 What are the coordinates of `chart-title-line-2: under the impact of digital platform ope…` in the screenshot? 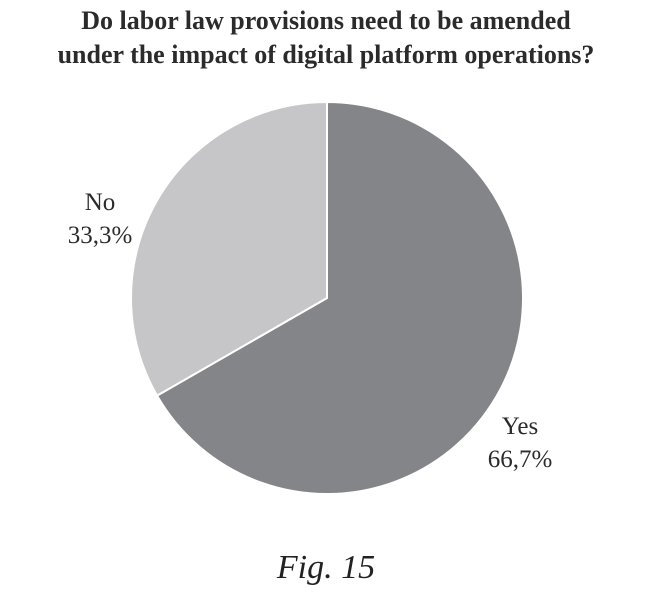 It's located at (326, 54).